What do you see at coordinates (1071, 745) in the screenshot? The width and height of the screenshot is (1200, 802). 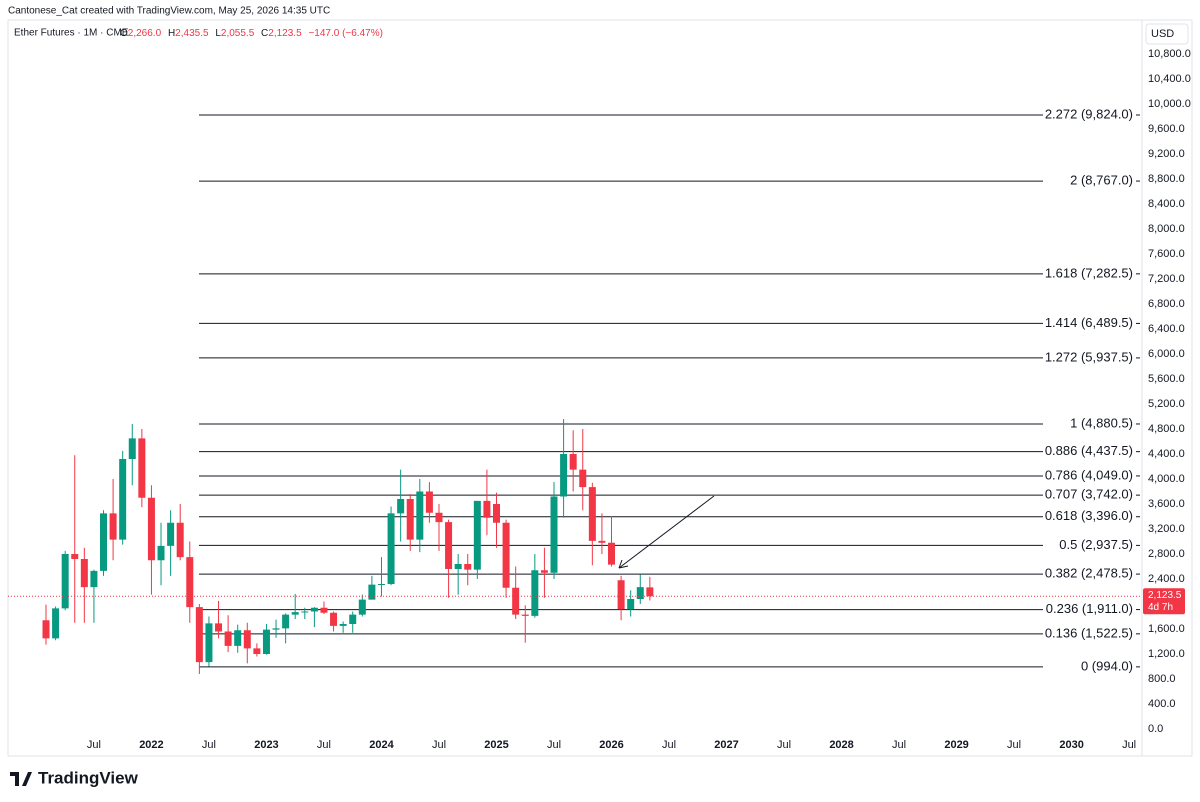 I see `x-tick-label: 2030` at bounding box center [1071, 745].